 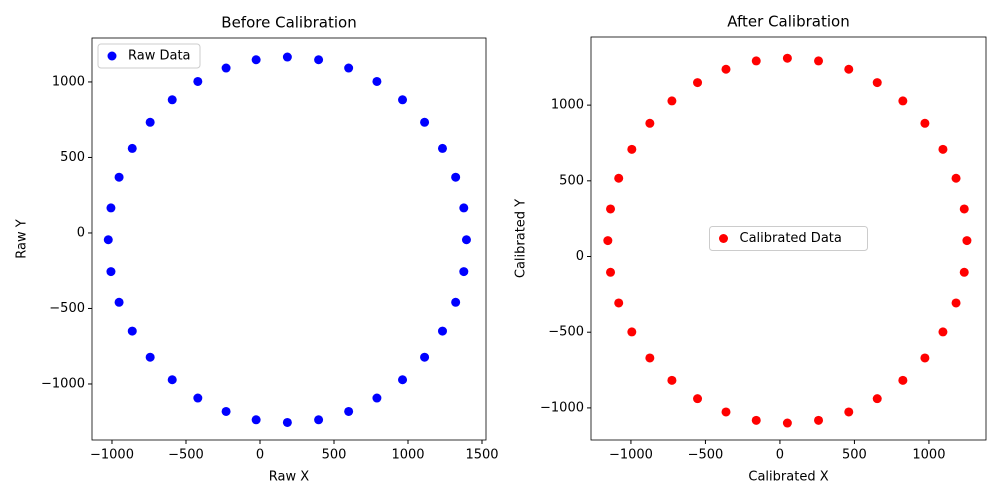 I want to click on x-tick-label: 0, so click(x=780, y=455).